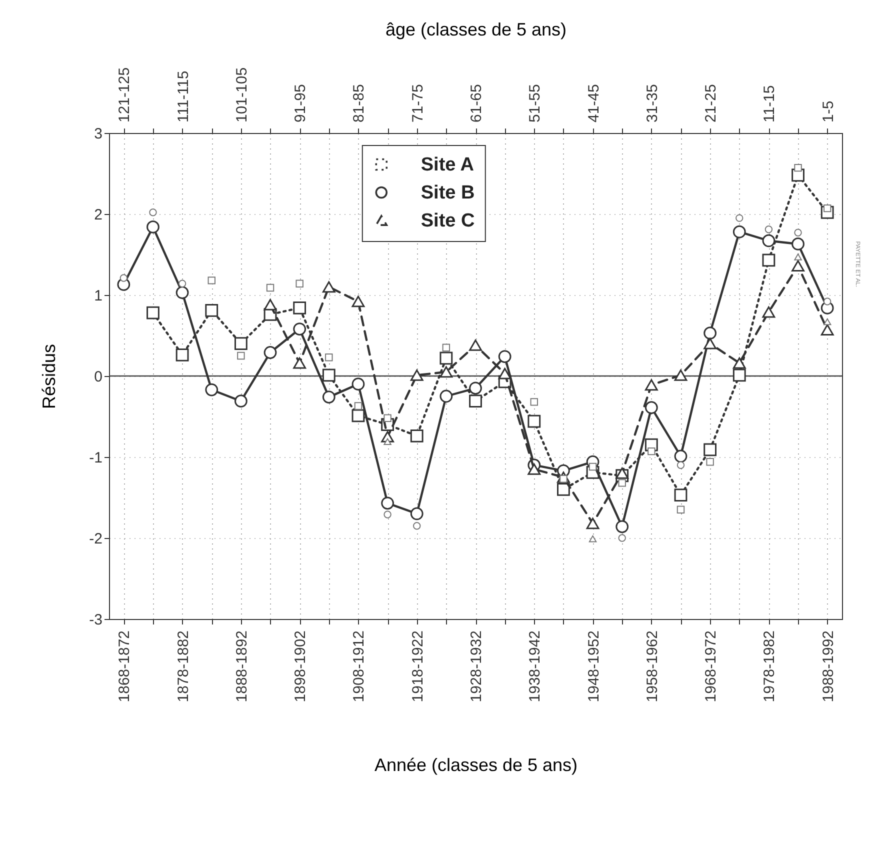  What do you see at coordinates (447, 193) in the screenshot?
I see `legend-label: Site B` at bounding box center [447, 193].